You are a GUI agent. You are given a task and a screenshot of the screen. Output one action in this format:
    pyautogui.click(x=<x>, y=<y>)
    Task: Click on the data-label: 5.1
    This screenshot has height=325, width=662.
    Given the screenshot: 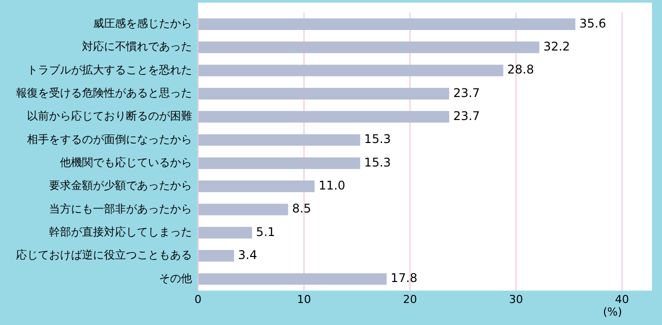 What is the action you would take?
    pyautogui.click(x=266, y=231)
    